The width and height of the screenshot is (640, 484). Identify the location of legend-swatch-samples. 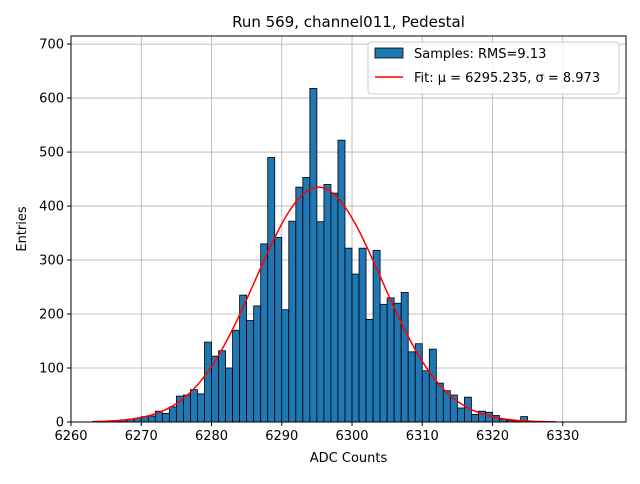
(389, 53).